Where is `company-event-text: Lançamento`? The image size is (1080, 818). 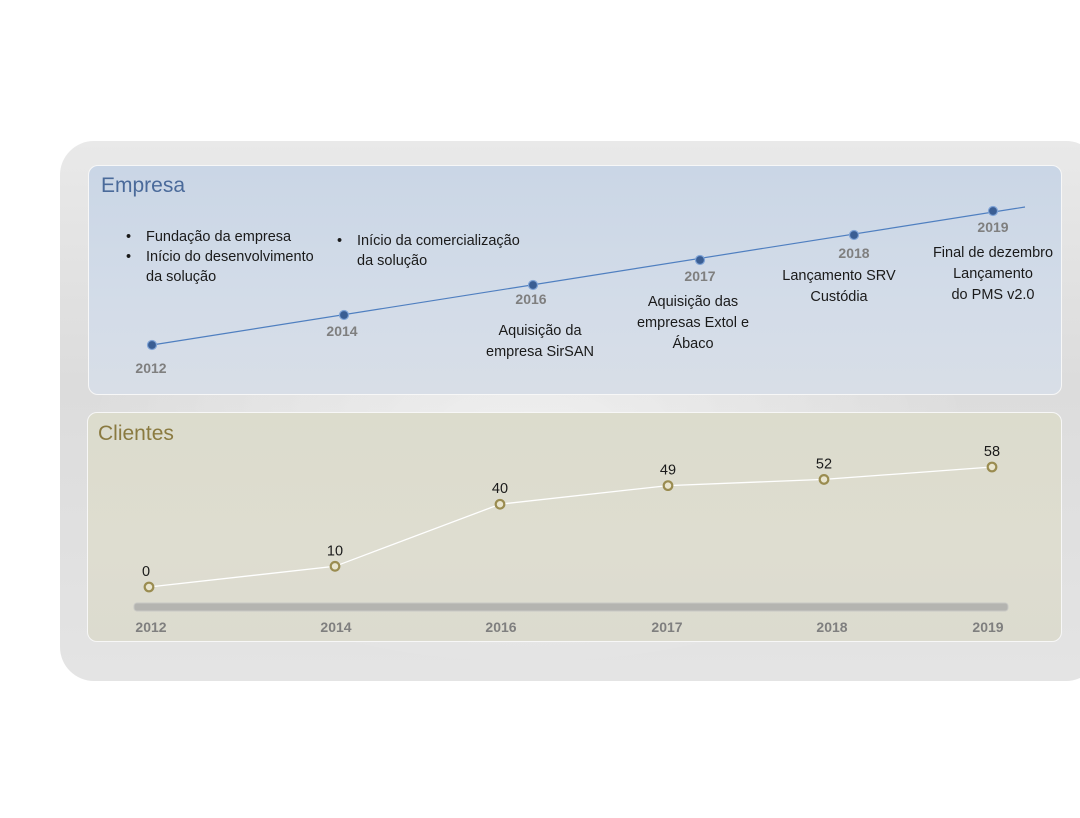
company-event-text: Lançamento is located at coordinates (993, 274).